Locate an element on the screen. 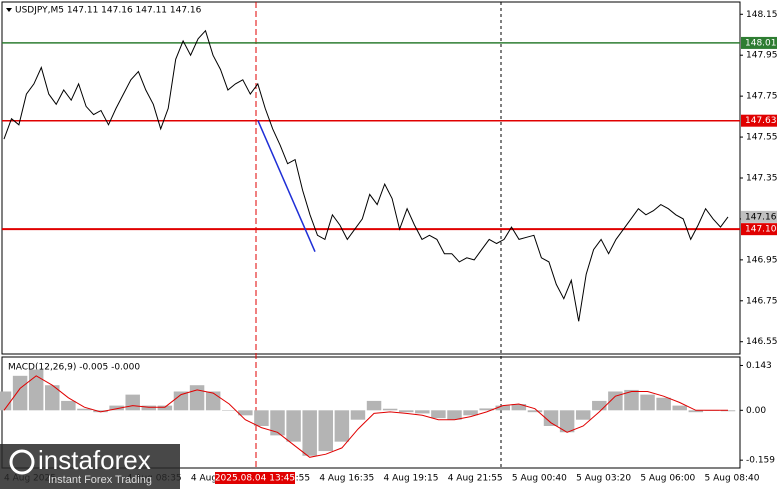 The width and height of the screenshot is (781, 493). cursor-label: 2025.08.04 13:45 is located at coordinates (255, 479).